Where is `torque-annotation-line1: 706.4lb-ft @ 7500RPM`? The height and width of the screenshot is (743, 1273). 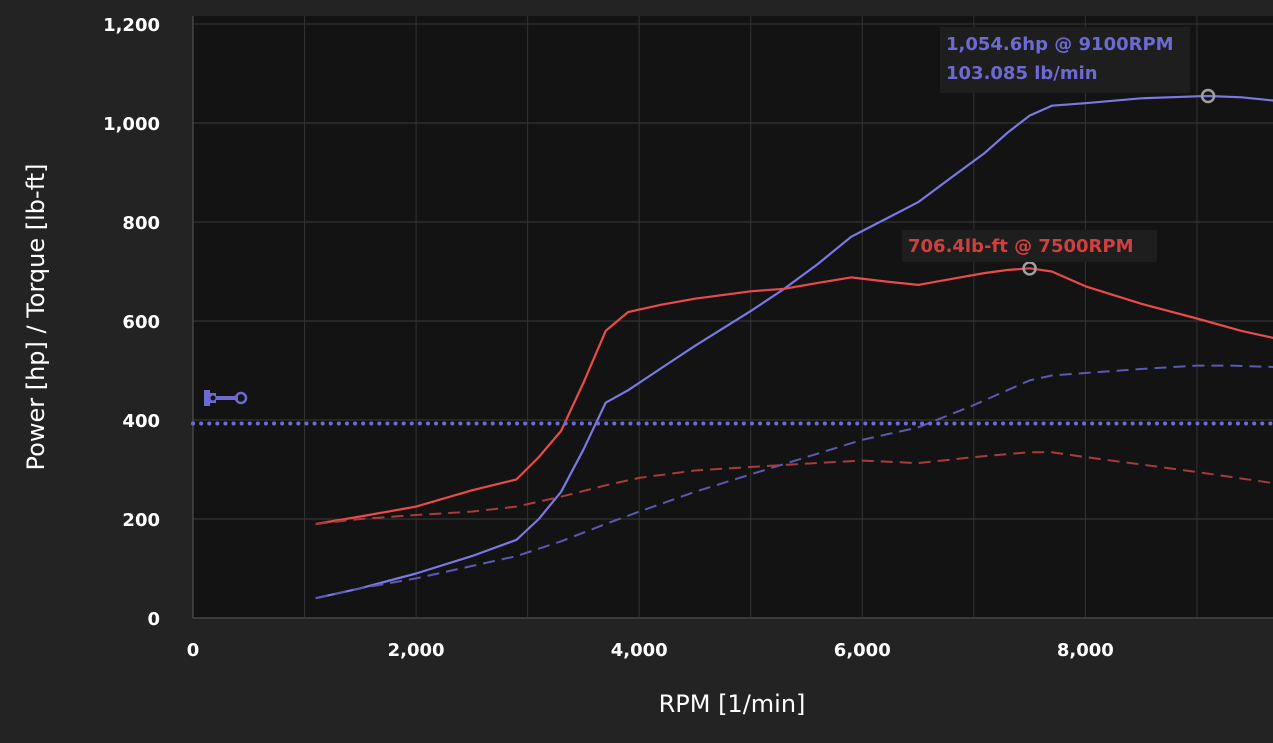
torque-annotation-line1: 706.4lb-ft @ 7500RPM is located at coordinates (1021, 246).